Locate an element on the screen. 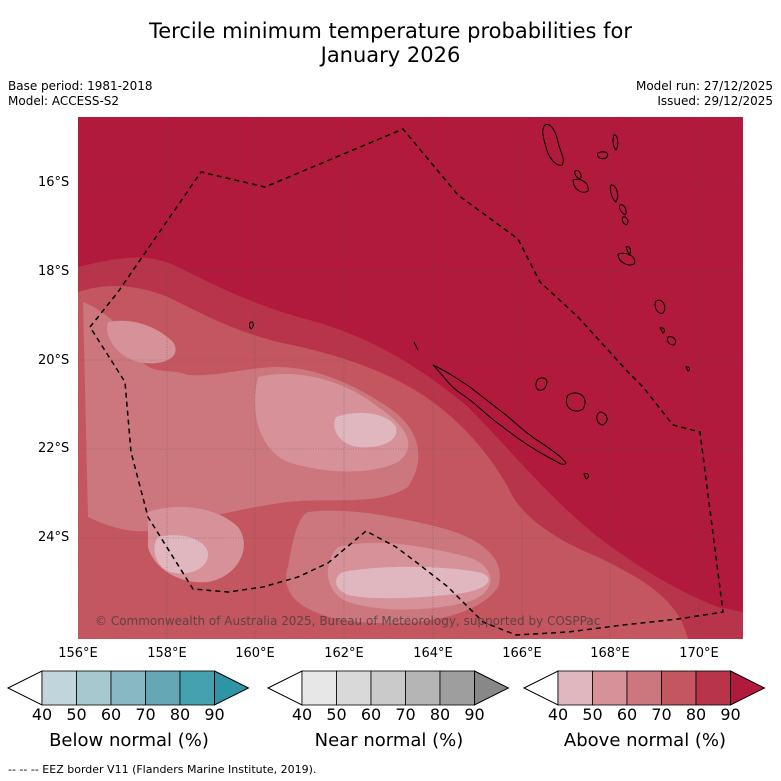 The height and width of the screenshot is (781, 781). map-title-line2: January 2026 is located at coordinates (390, 55).